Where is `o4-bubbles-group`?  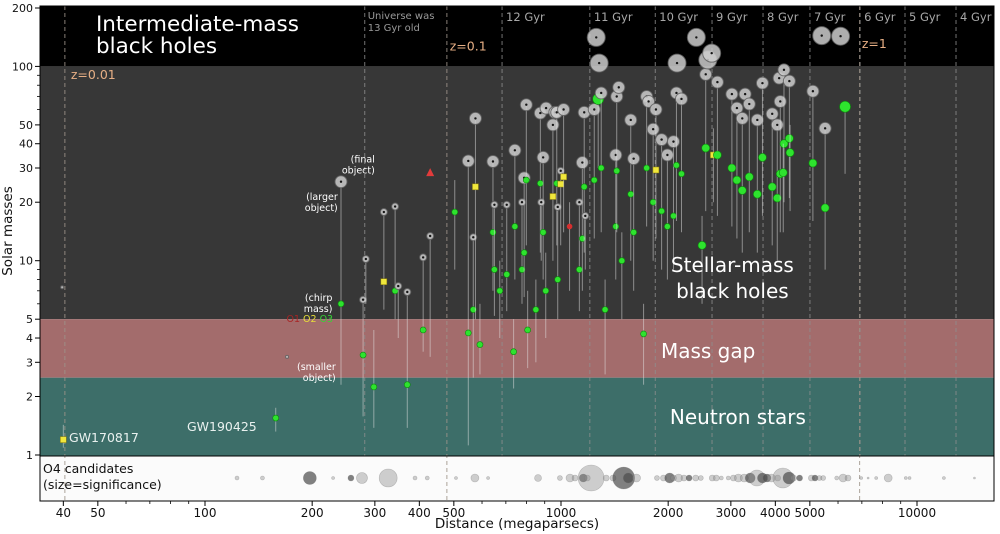
o4-bubbles-group is located at coordinates (605, 478).